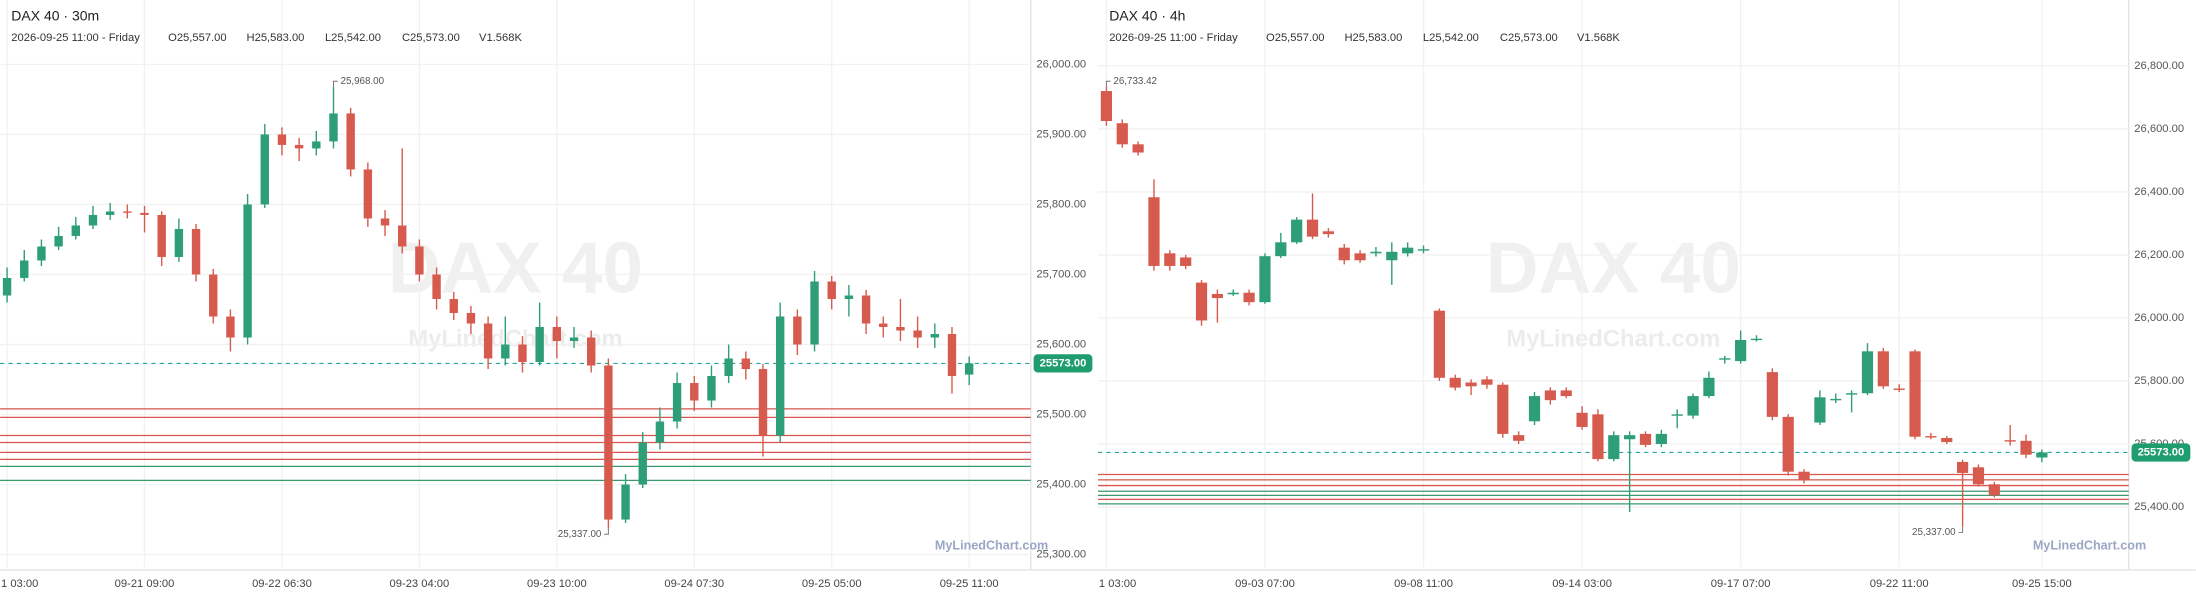 Image resolution: width=2196 pixels, height=597 pixels. Describe the element at coordinates (1451, 38) in the screenshot. I see `ohlc-label: L25,542.00` at that location.